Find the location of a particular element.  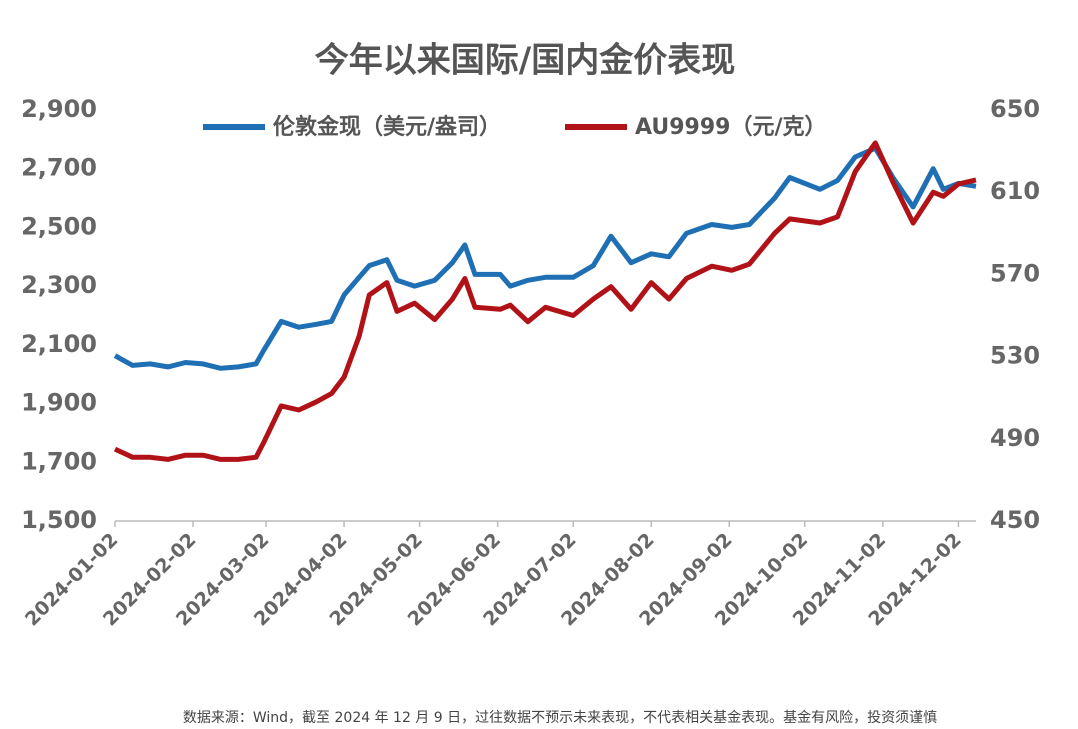

y2-tick-label: 650 is located at coordinates (1015, 109).